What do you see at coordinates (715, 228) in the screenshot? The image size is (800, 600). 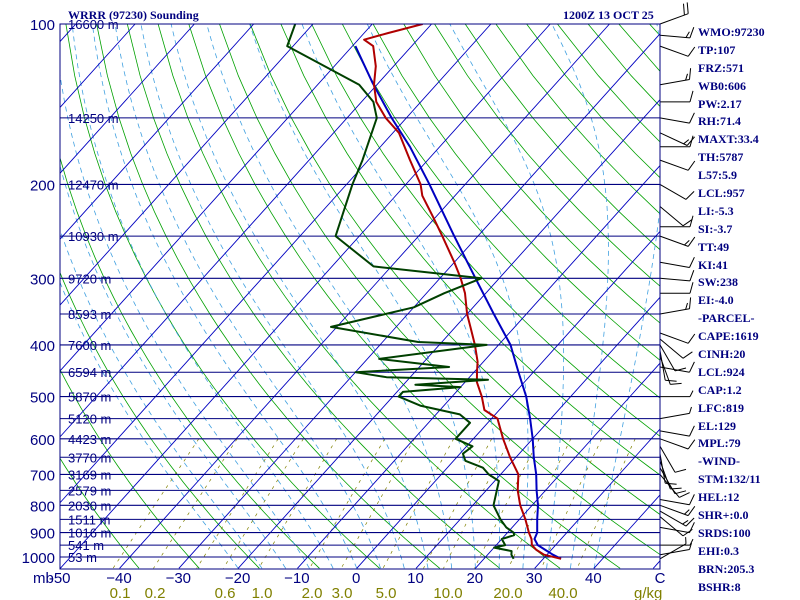 I see `stat-item: SI:-3.7` at bounding box center [715, 228].